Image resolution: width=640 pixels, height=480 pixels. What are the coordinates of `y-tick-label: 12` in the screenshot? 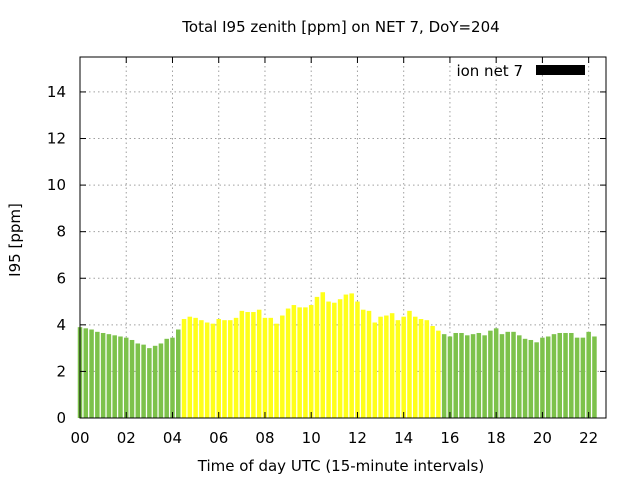 It's located at (56, 139).